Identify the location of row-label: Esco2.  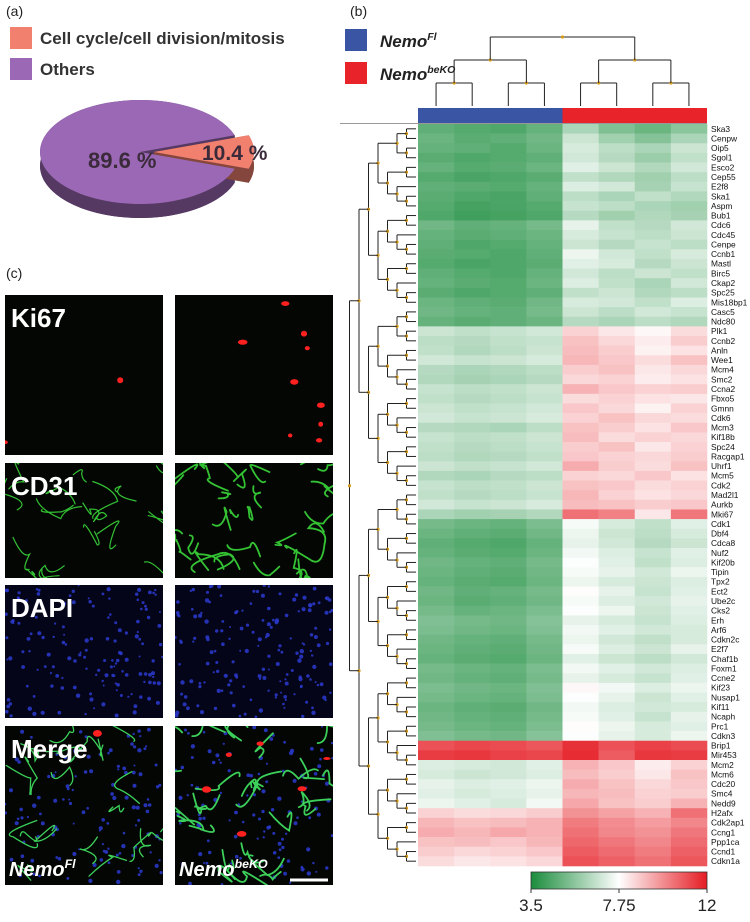
(723, 167).